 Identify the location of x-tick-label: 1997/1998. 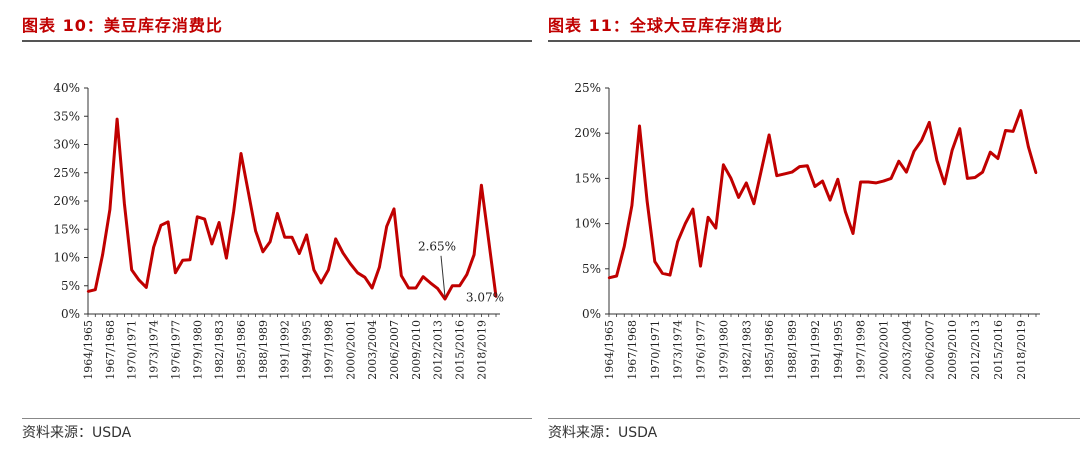
(861, 350).